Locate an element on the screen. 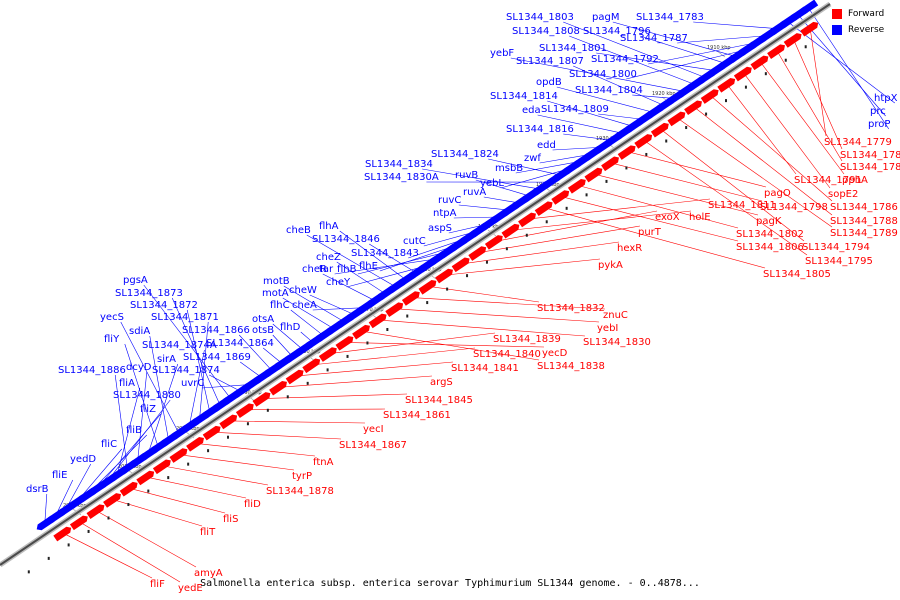  strand-legend: Forward Reverse is located at coordinates (863, 22).